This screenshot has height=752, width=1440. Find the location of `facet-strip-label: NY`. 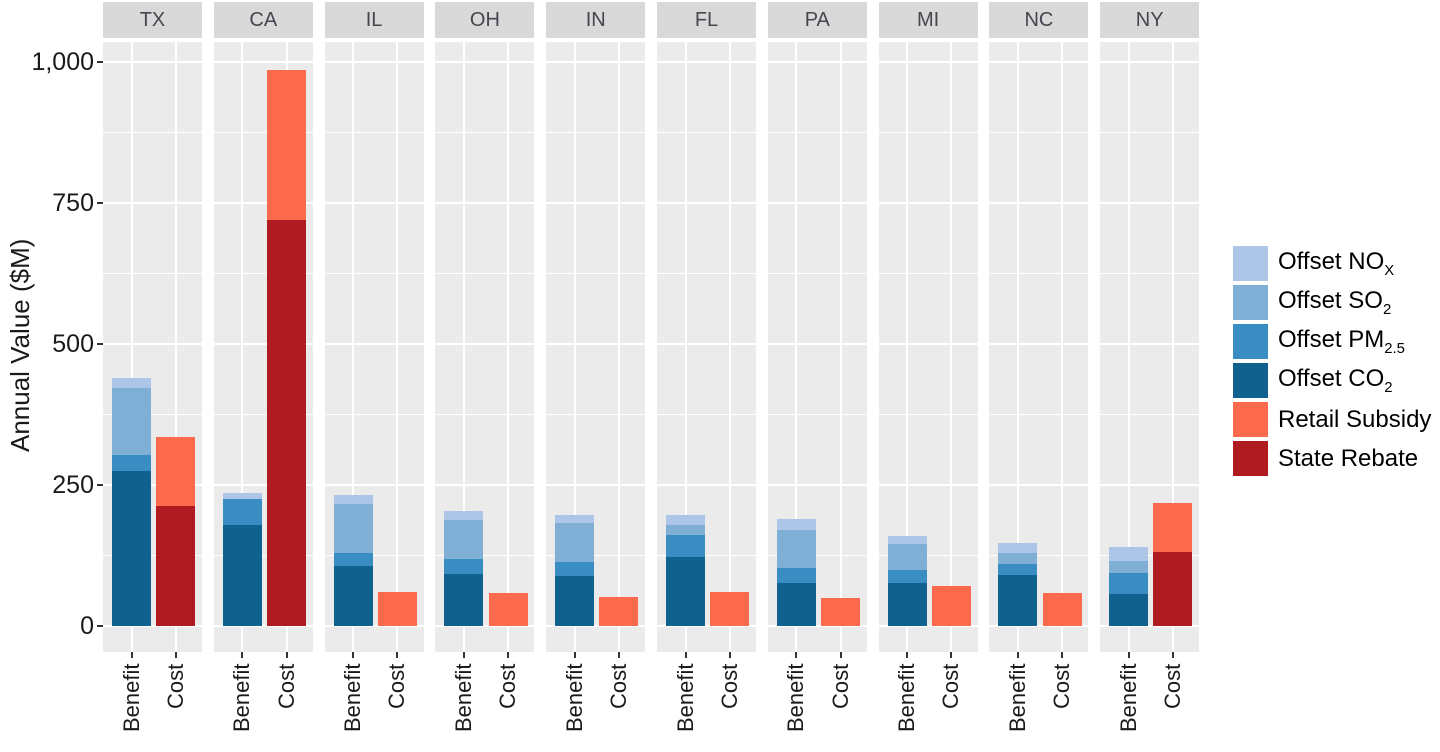

facet-strip-label: NY is located at coordinates (1149, 19).